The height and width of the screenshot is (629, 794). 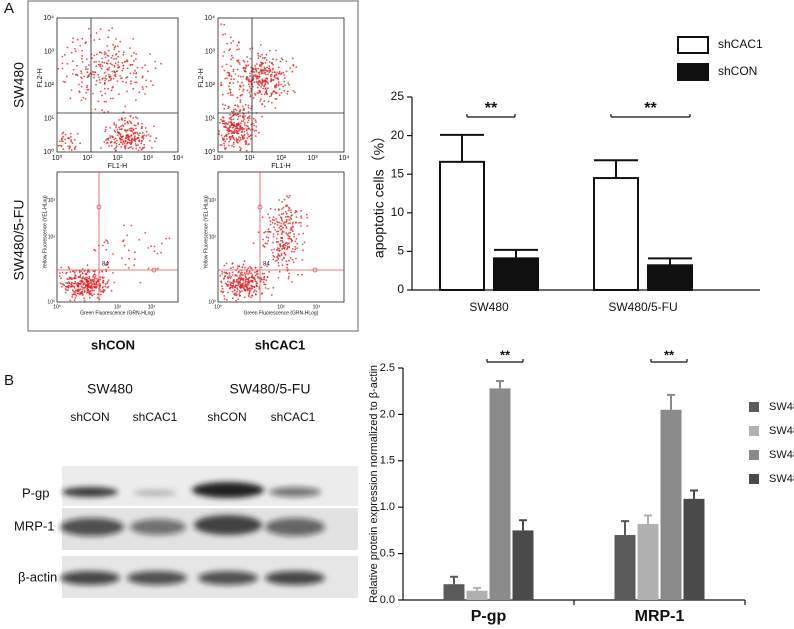 What do you see at coordinates (387, 461) in the screenshot?
I see `y-tick-label: 1.5` at bounding box center [387, 461].